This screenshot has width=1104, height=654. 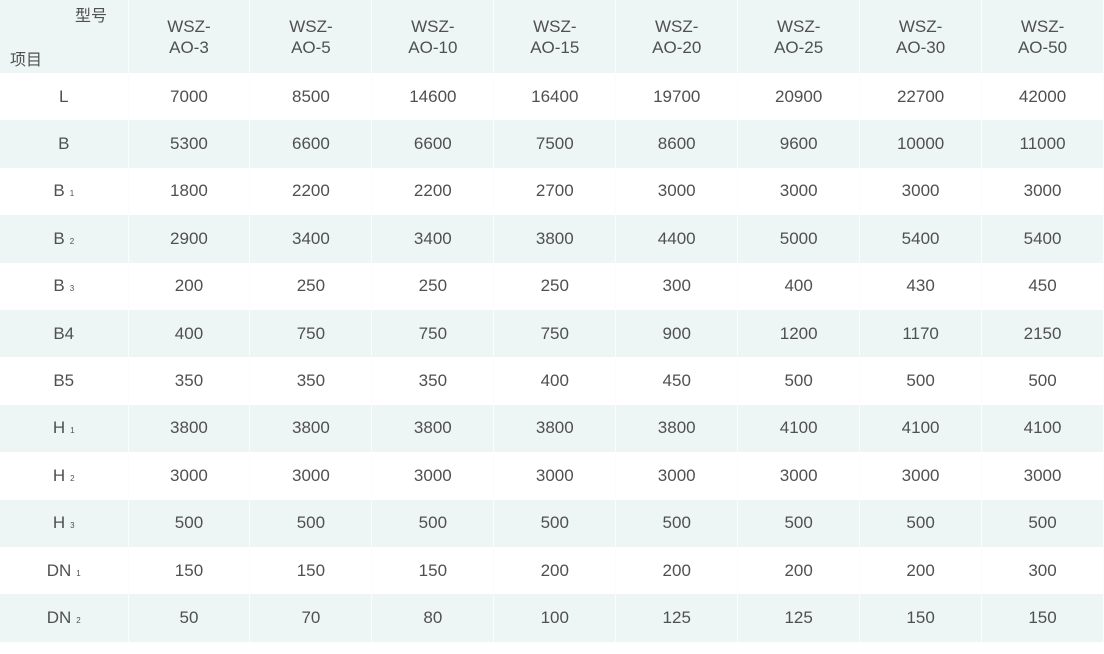 What do you see at coordinates (555, 191) in the screenshot?
I see `value-cell: 2700` at bounding box center [555, 191].